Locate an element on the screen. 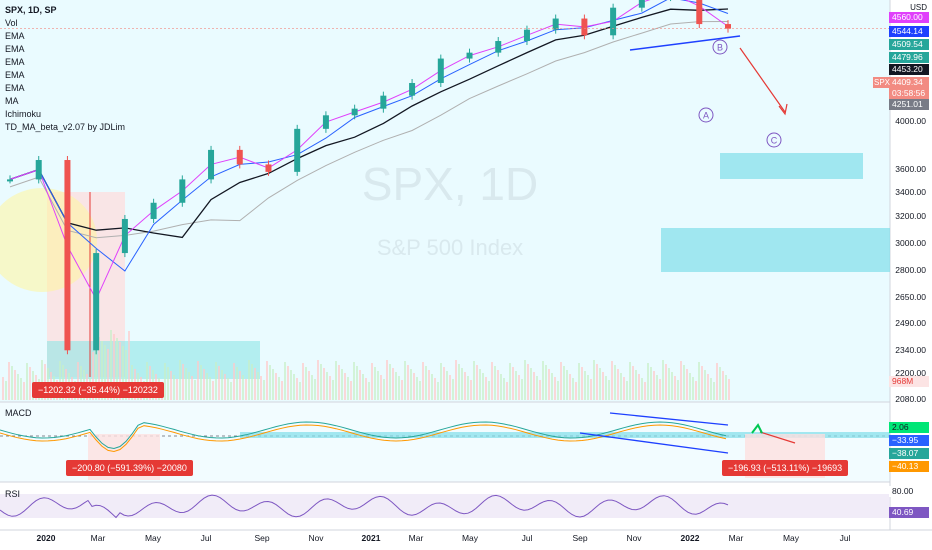  x-axis-label: Jul is located at coordinates (845, 538).